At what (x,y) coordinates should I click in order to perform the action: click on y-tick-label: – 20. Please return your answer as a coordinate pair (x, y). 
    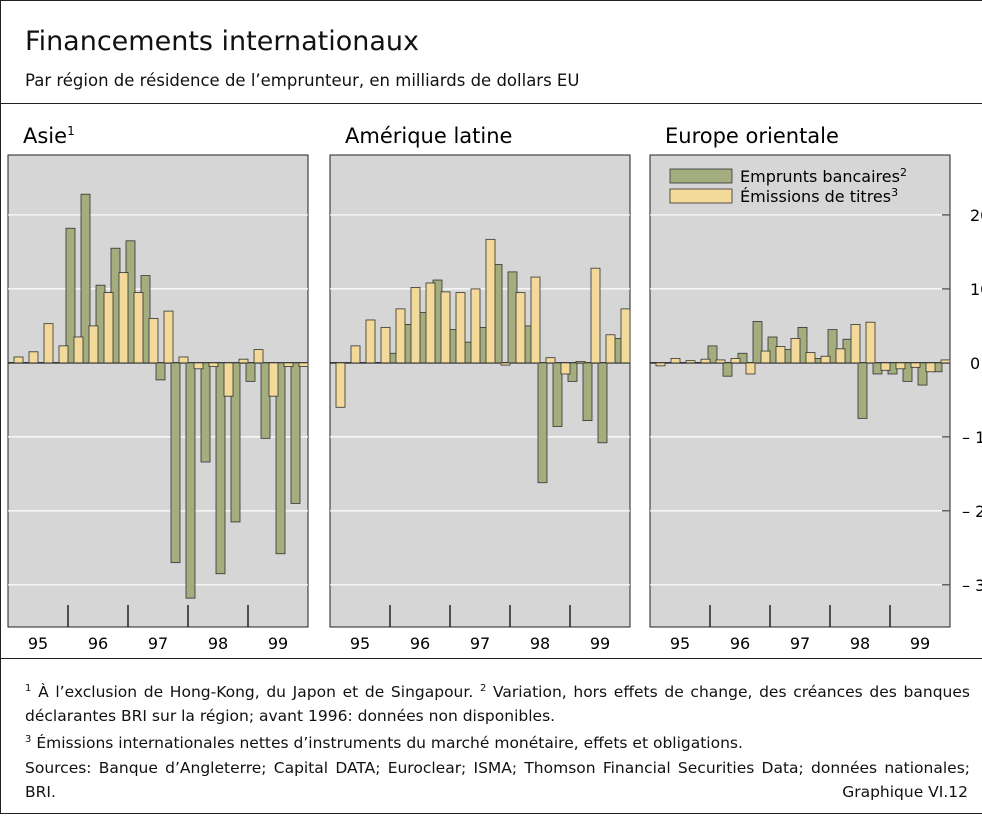
    Looking at the image, I should click on (972, 511).